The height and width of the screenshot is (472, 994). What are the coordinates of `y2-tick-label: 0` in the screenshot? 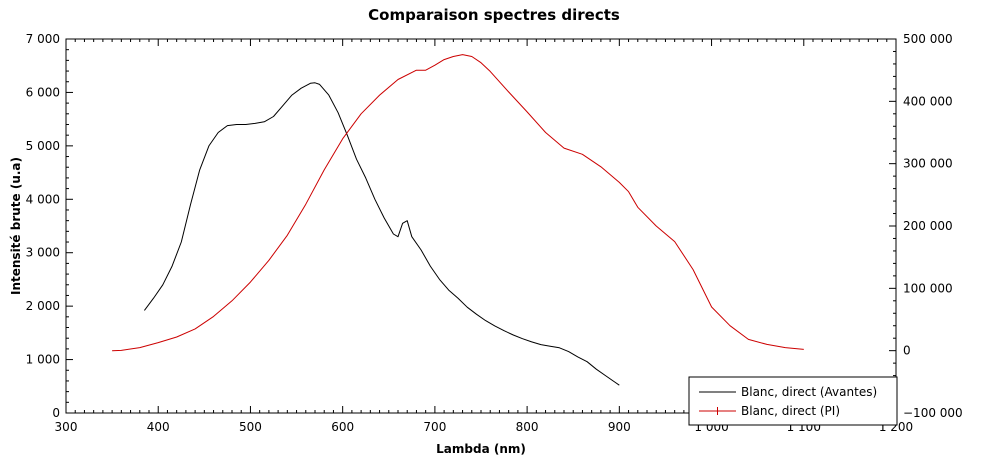 It's located at (907, 351).